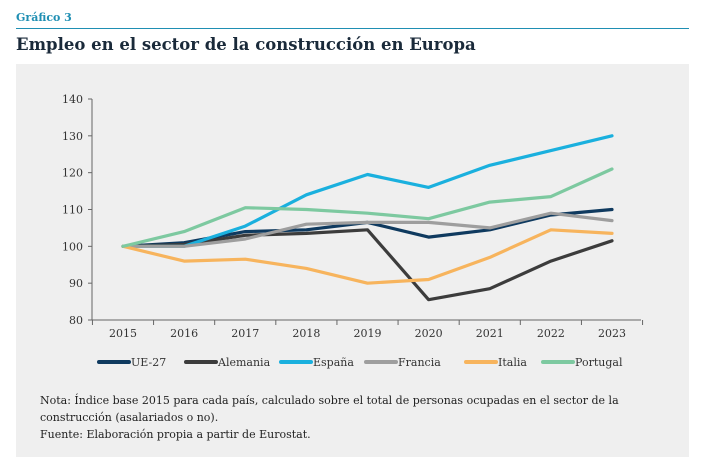  I want to click on legend-label-ue-27: UE-27, so click(148, 362).